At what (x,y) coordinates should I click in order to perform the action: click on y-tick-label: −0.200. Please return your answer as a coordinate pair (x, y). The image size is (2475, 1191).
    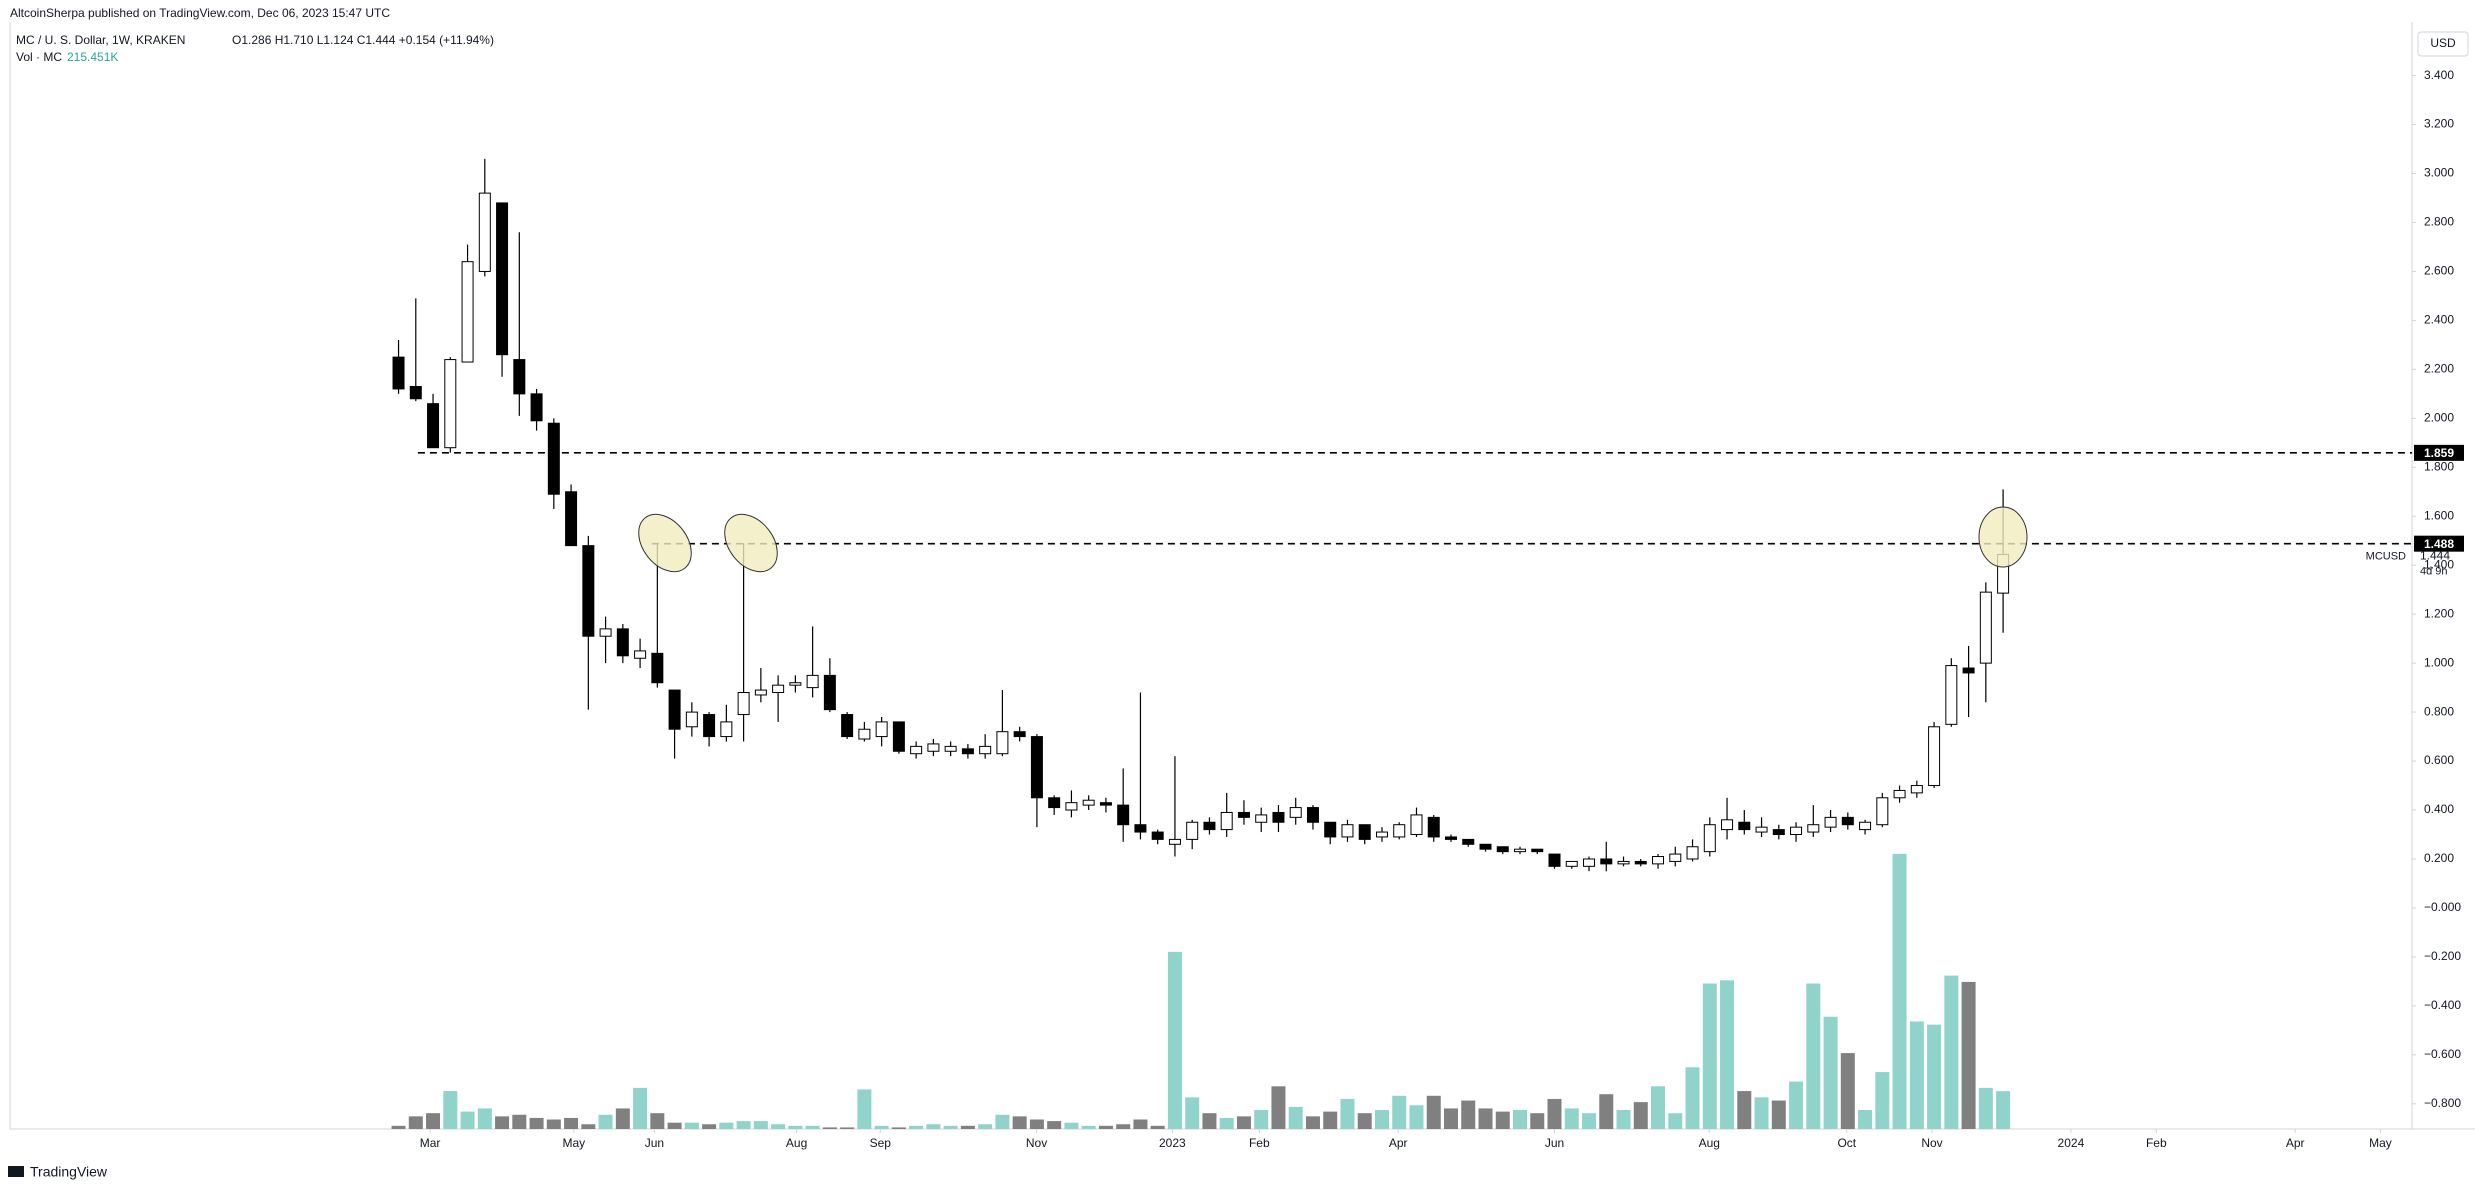
    Looking at the image, I should click on (2442, 956).